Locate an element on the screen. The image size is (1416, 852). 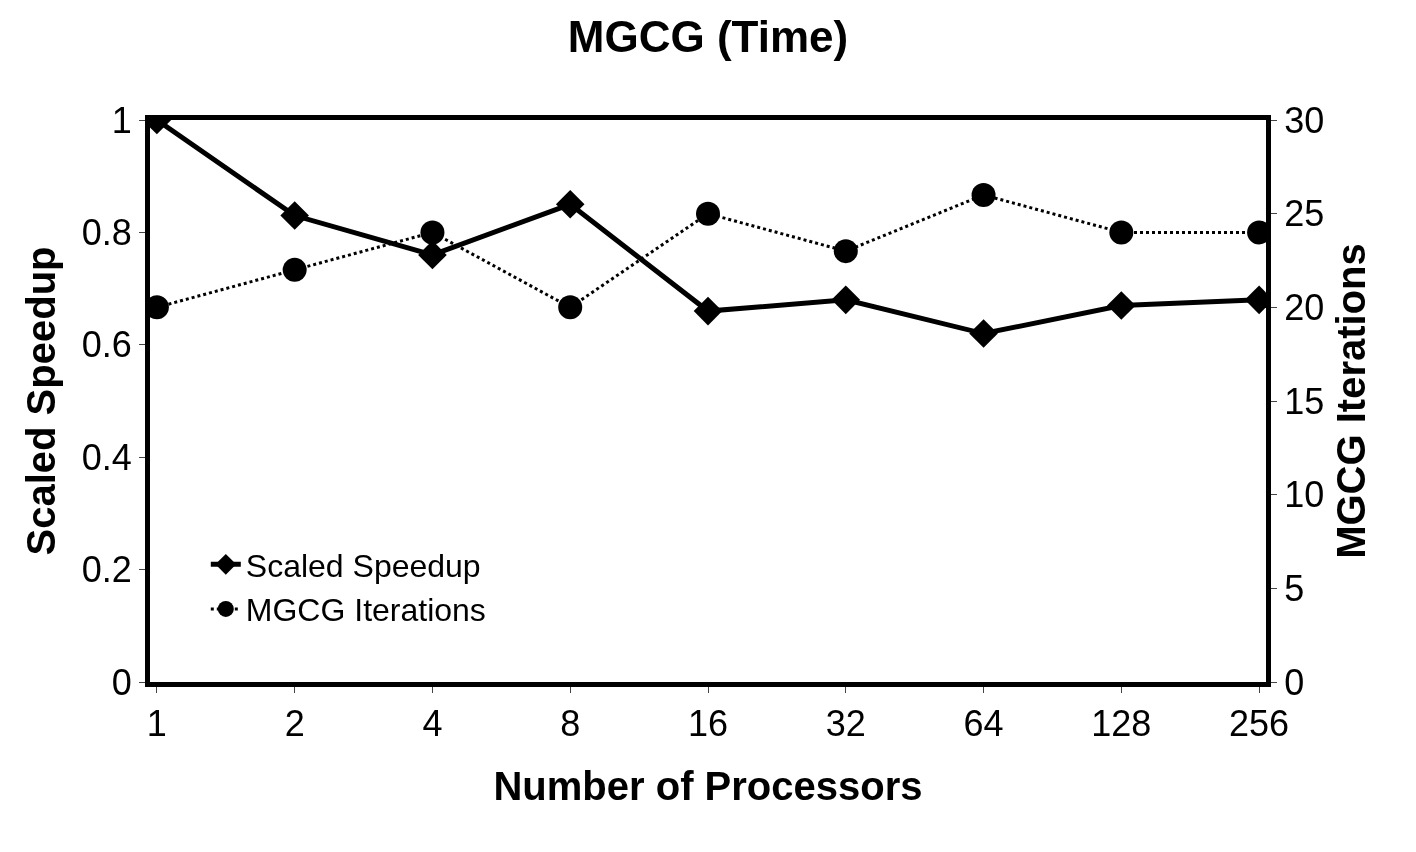
x-tick-label: 2 is located at coordinates (294, 724).